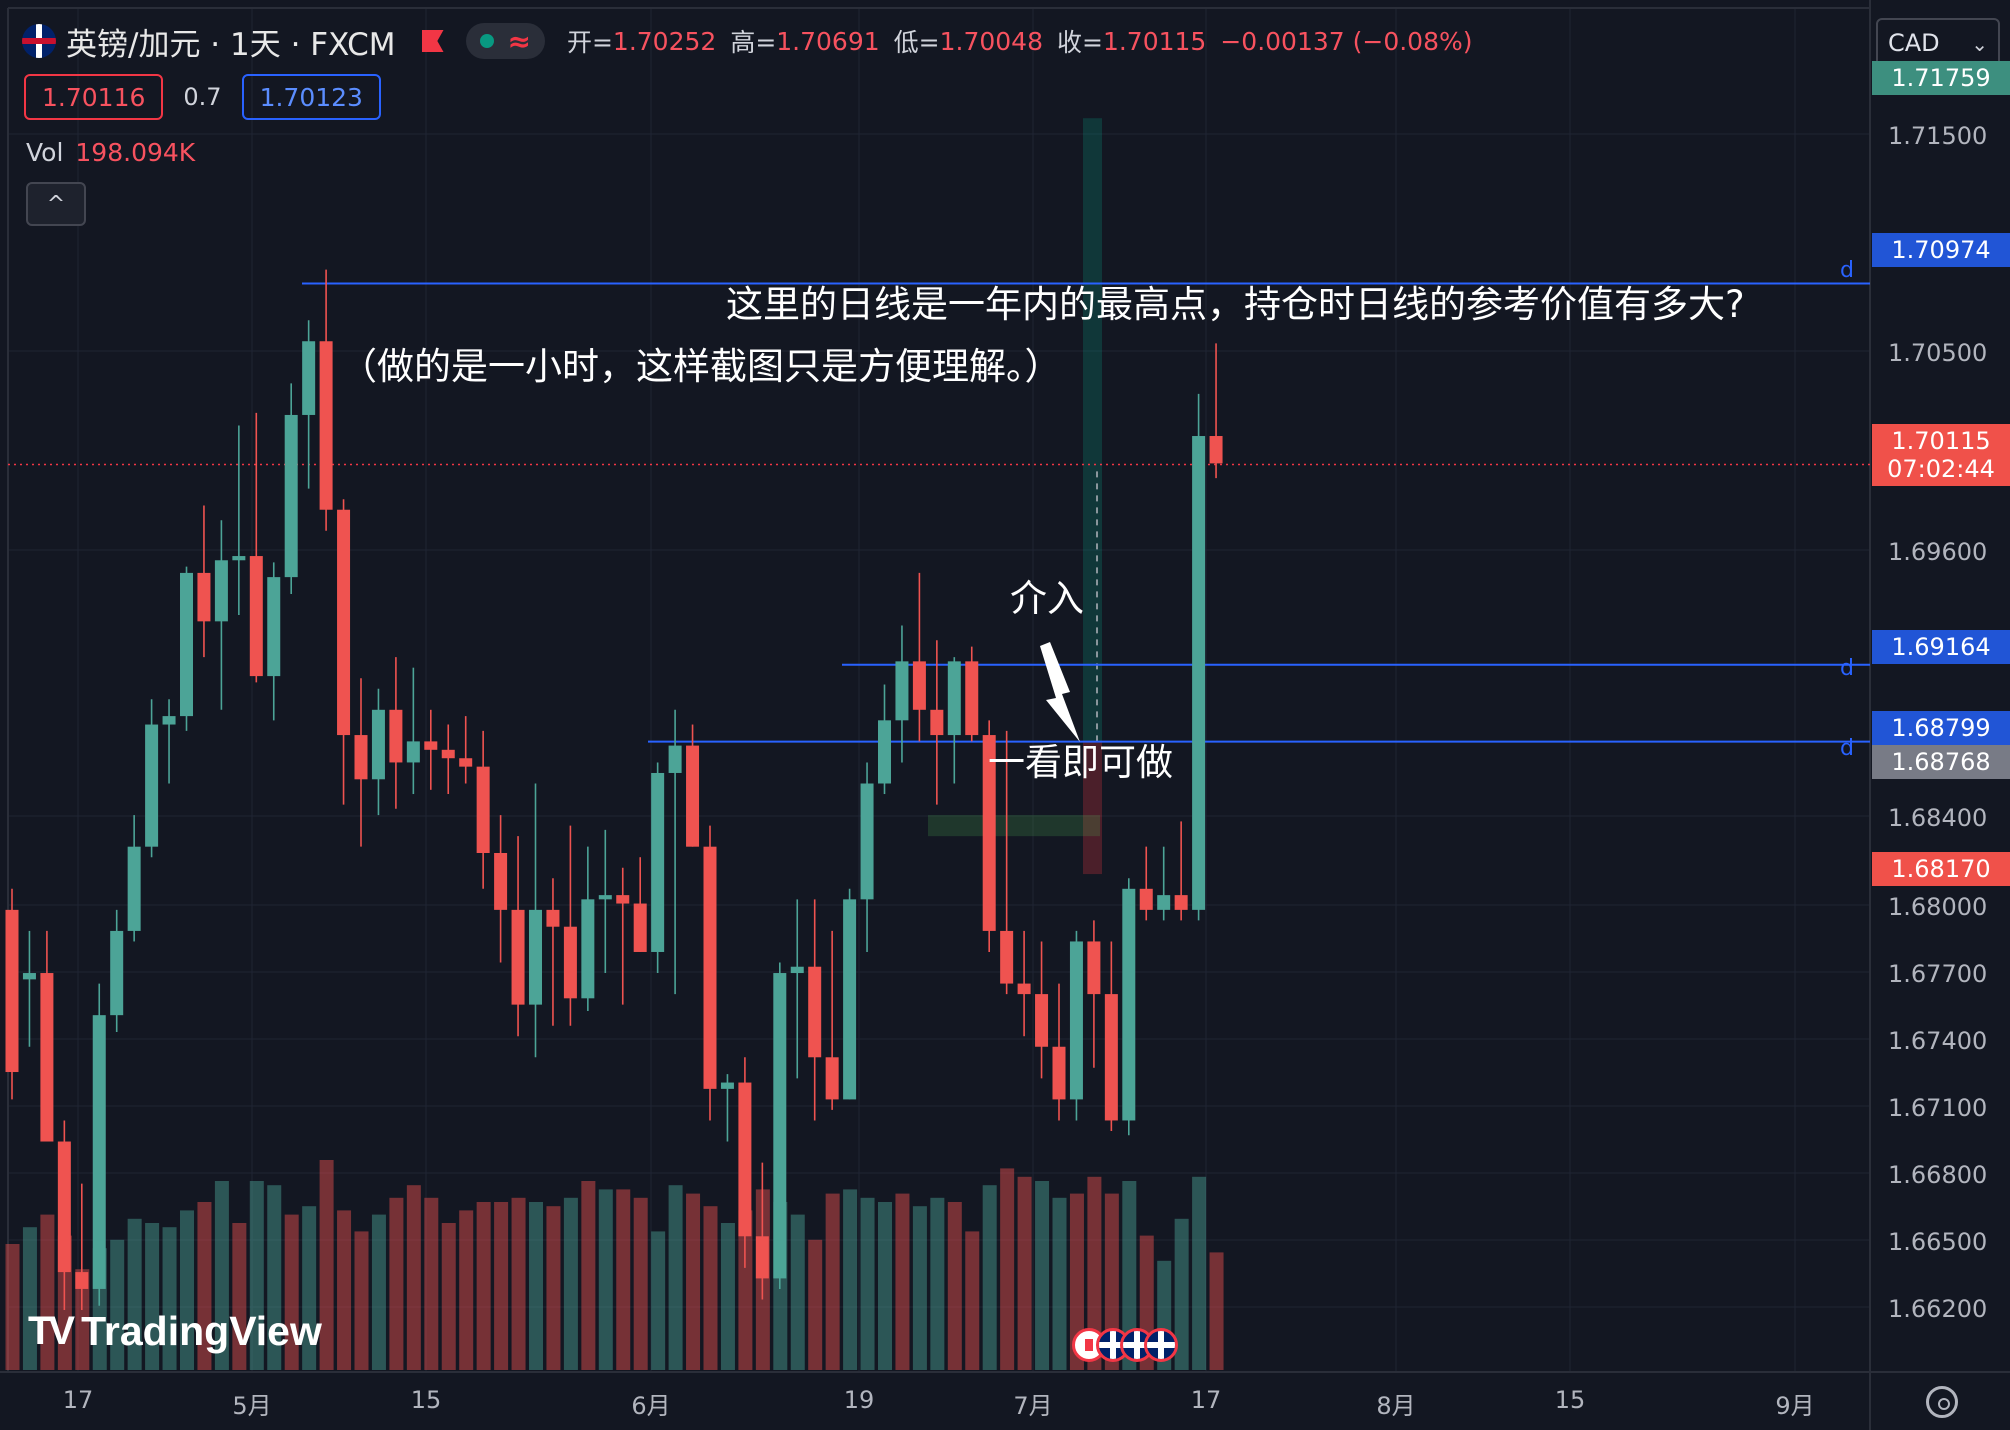  What do you see at coordinates (311, 97) in the screenshot?
I see `buy-price-button: 1.70123` at bounding box center [311, 97].